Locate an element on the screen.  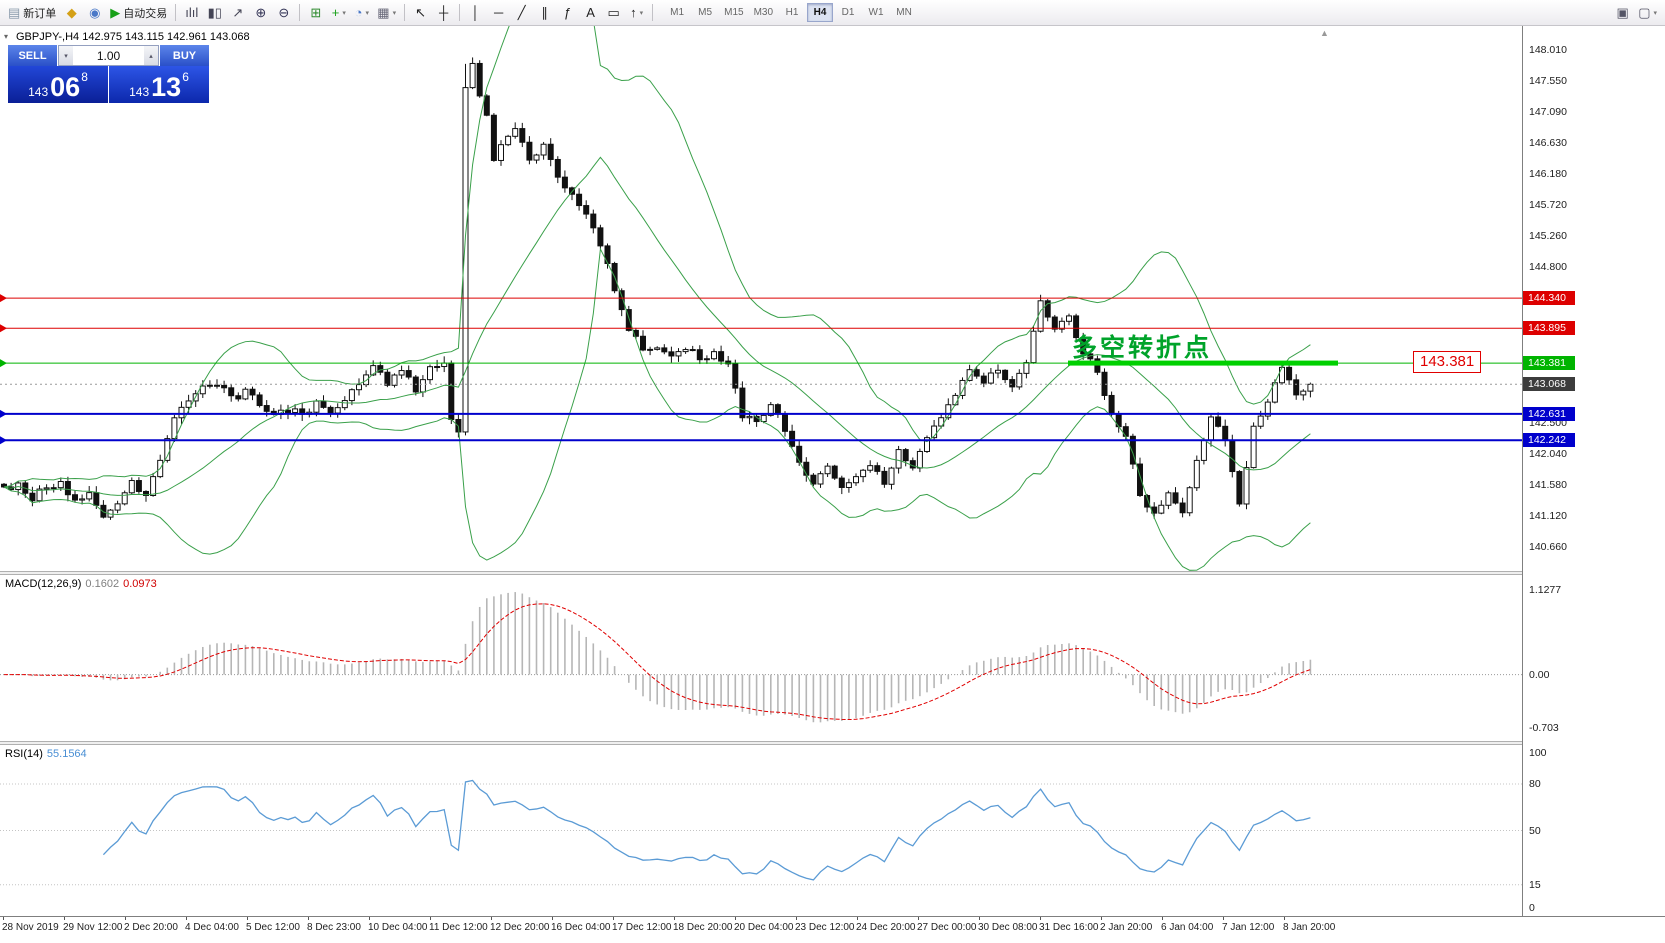
buy-button: BUY is located at coordinates (184, 55).